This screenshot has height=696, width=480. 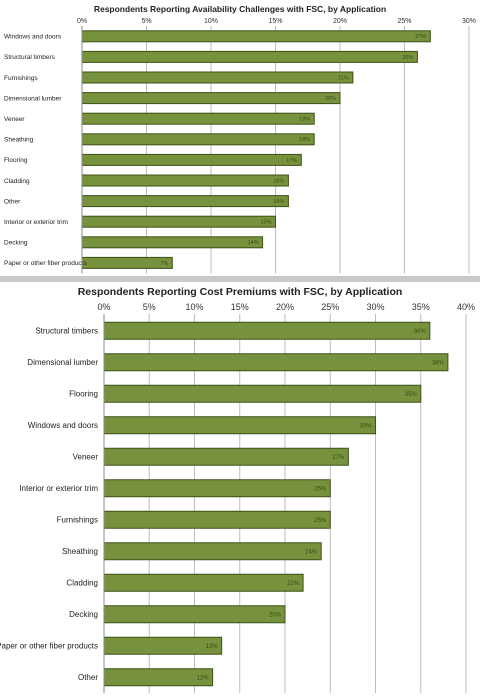 I want to click on data-label: 21%, so click(x=343, y=78).